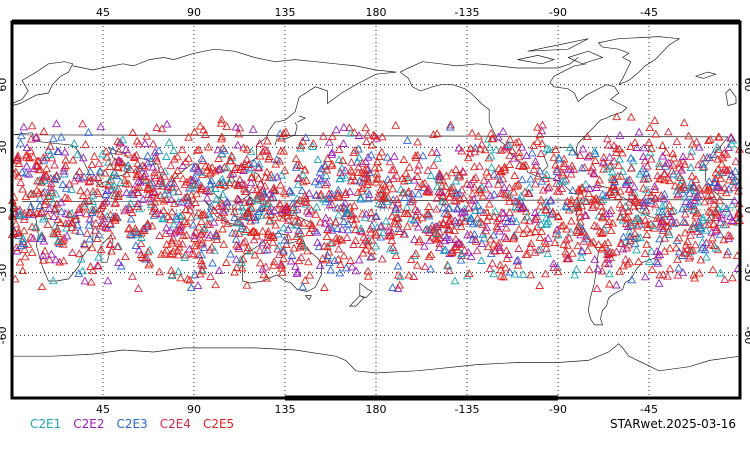 This screenshot has height=450, width=750. Describe the element at coordinates (672, 424) in the screenshot. I see `date-stamp: STARwet.2025-03-16` at that location.